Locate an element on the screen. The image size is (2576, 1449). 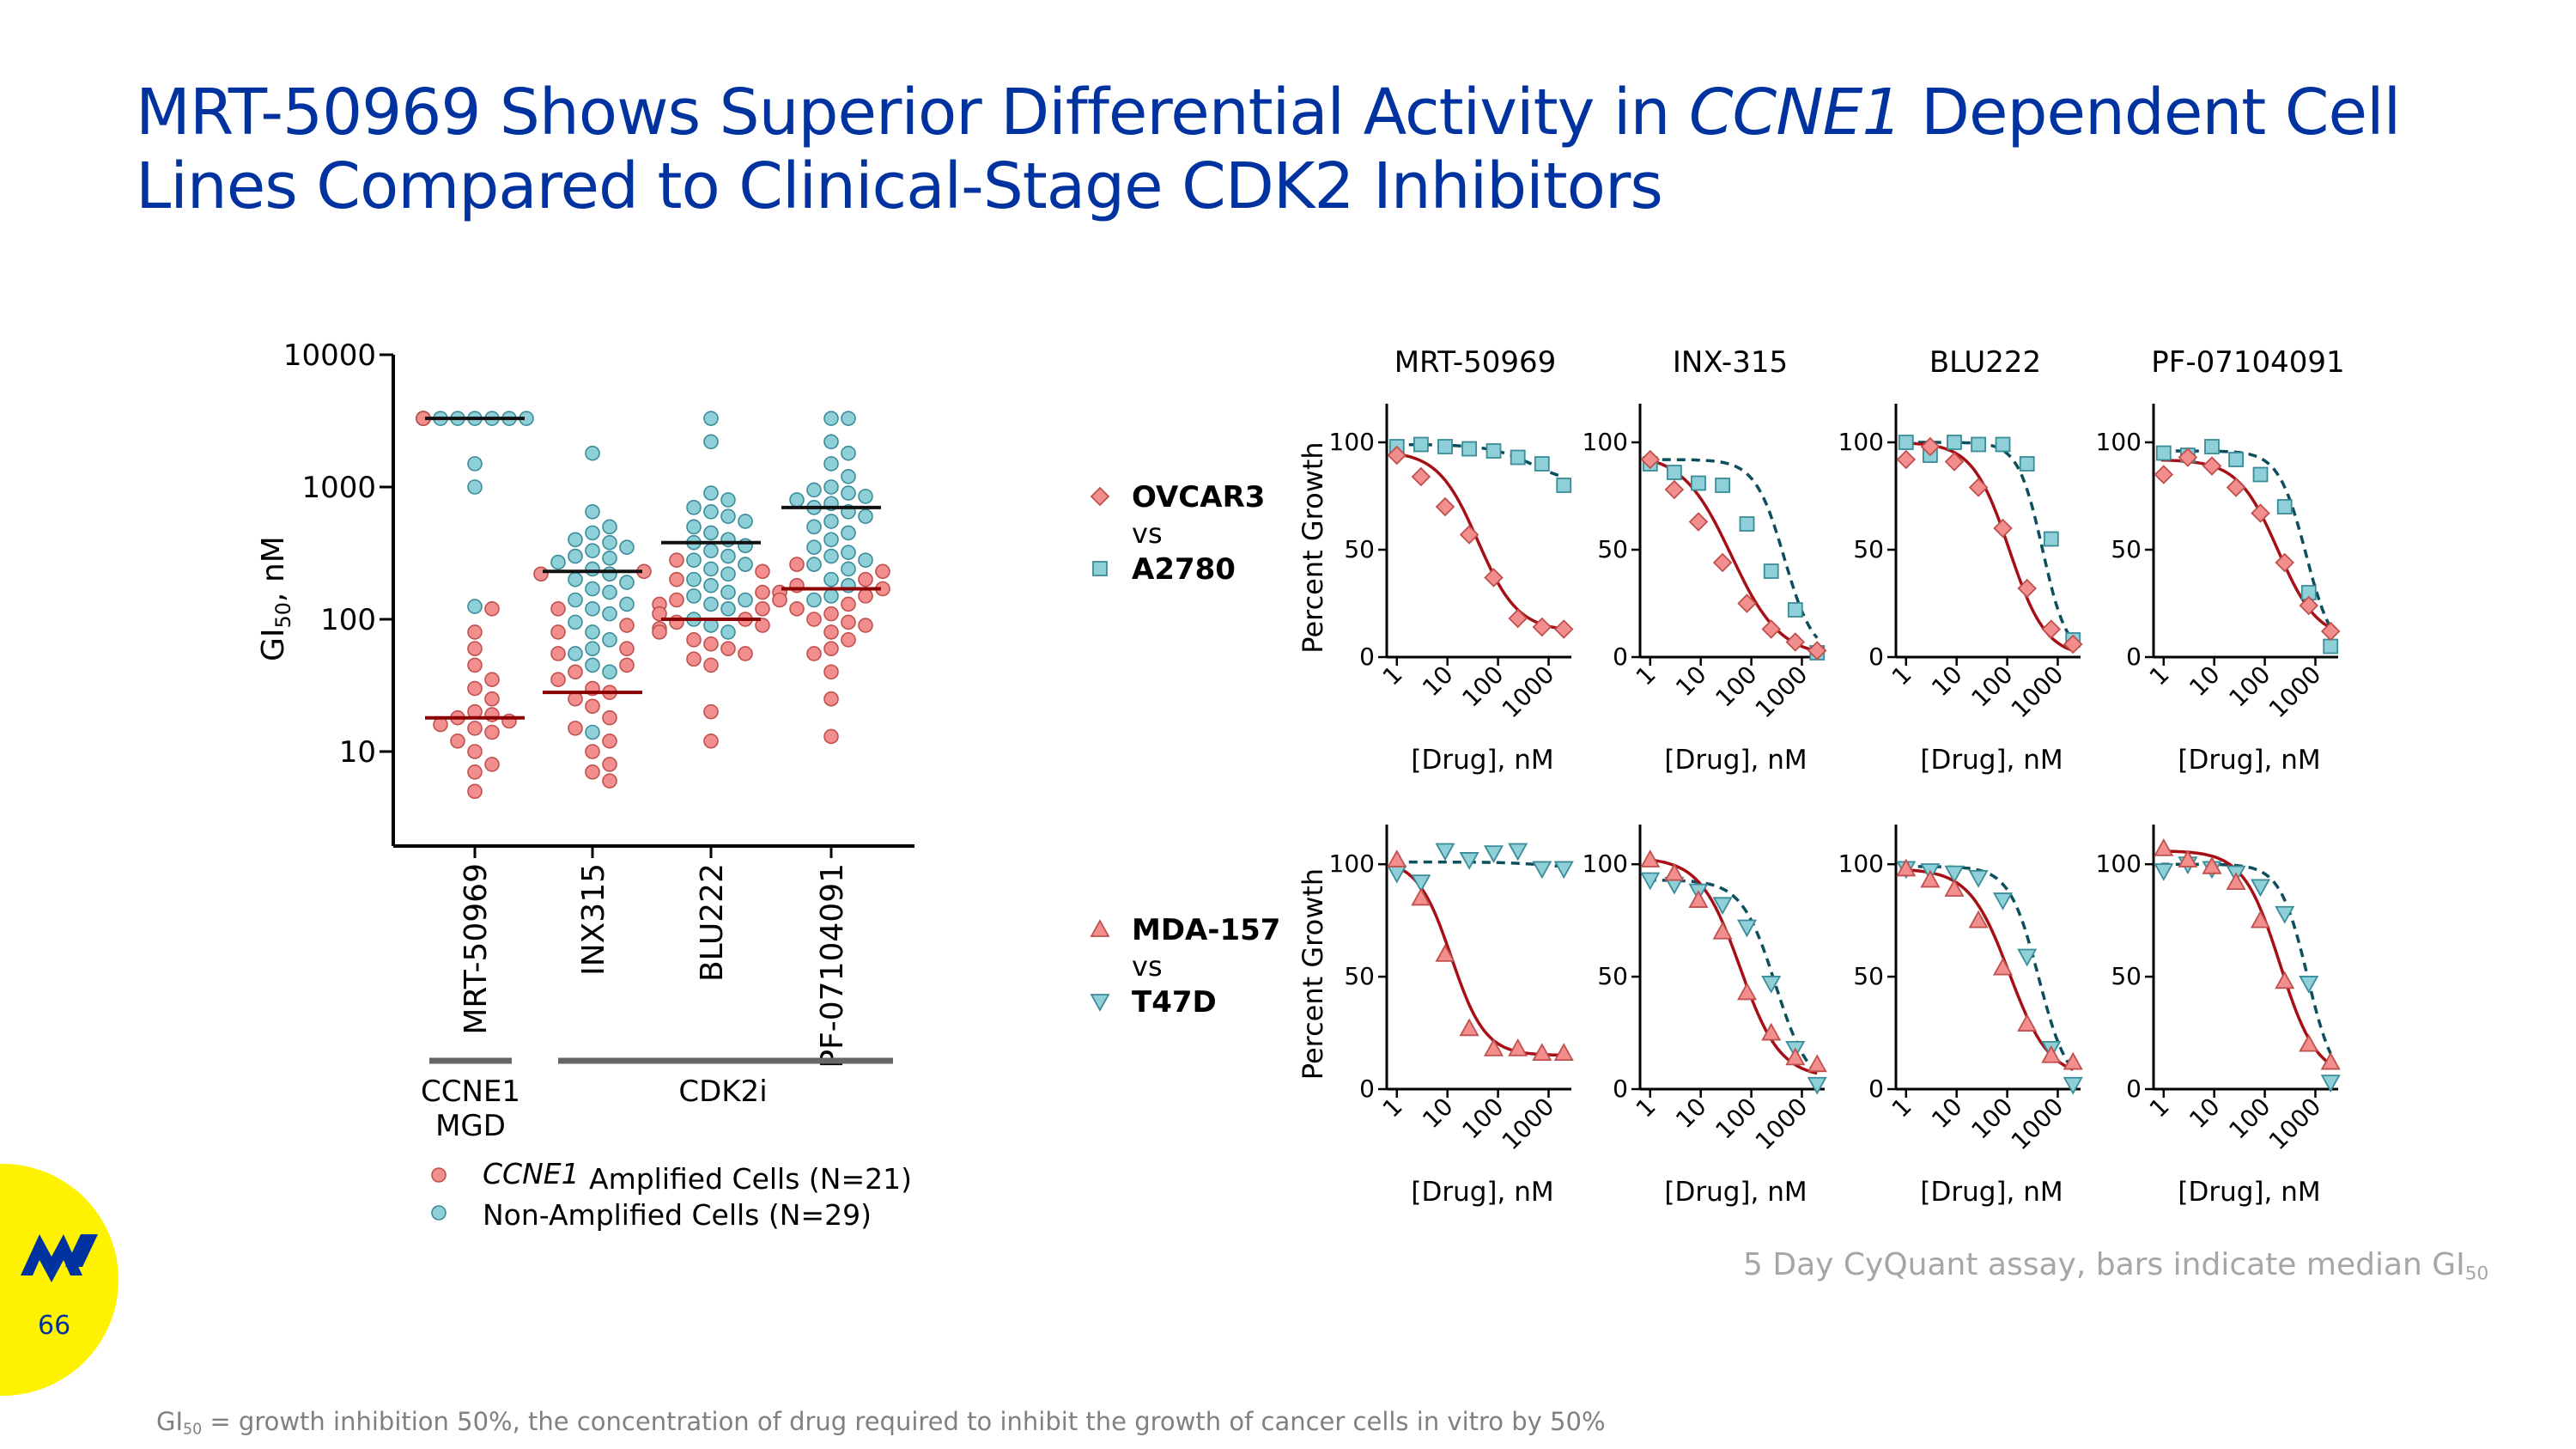
scatter-y-axis-title: GI50, nM is located at coordinates (275, 598).